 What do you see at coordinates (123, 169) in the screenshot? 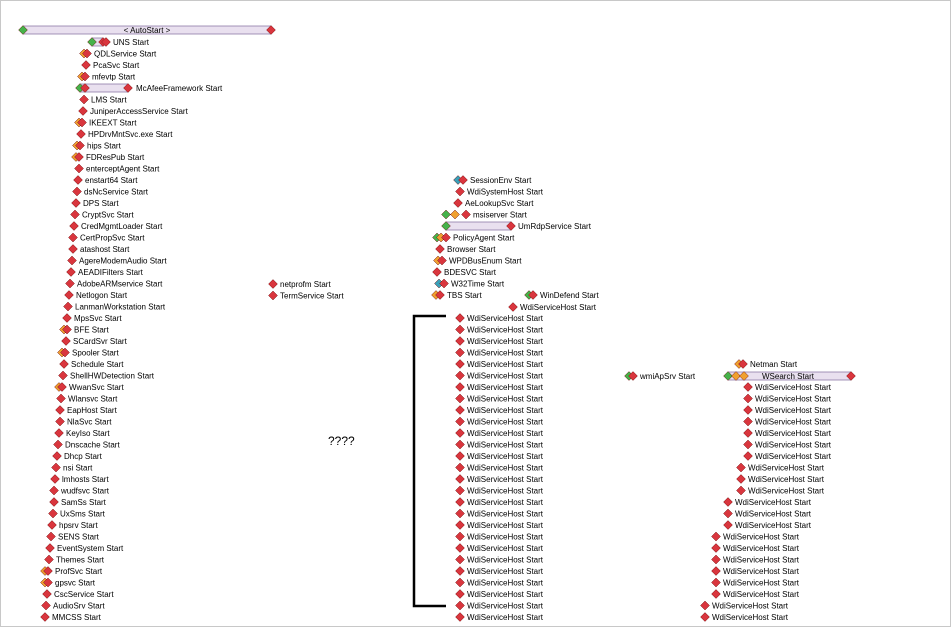
I see `node-col1-11-label: enterceptAgent Start` at bounding box center [123, 169].